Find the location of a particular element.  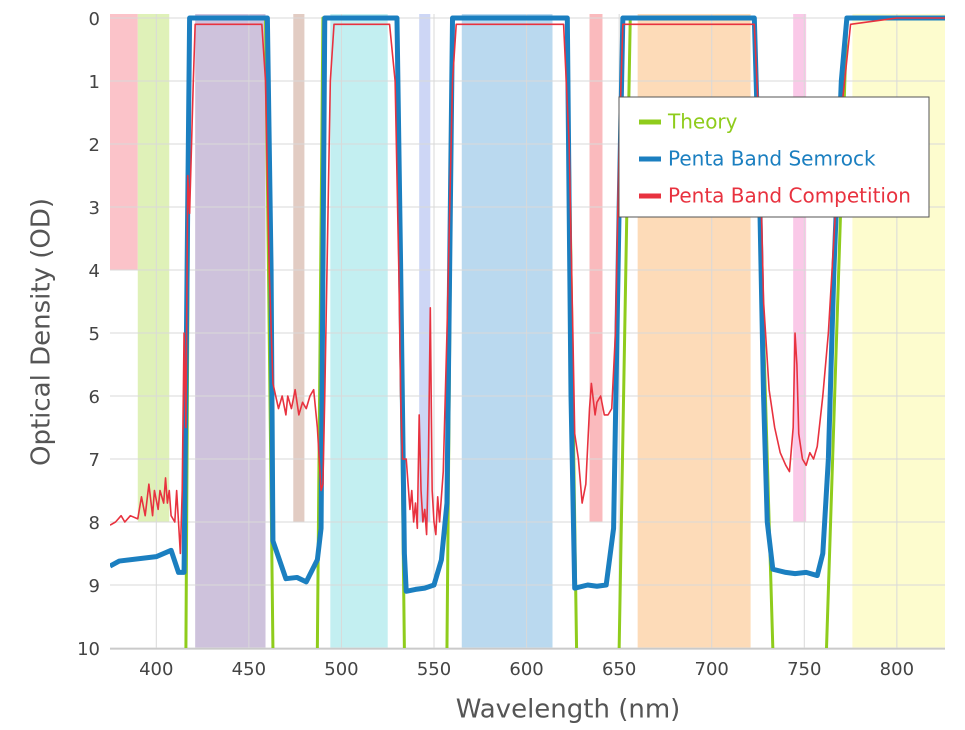

y-tick-label: 9 is located at coordinates (94, 586).